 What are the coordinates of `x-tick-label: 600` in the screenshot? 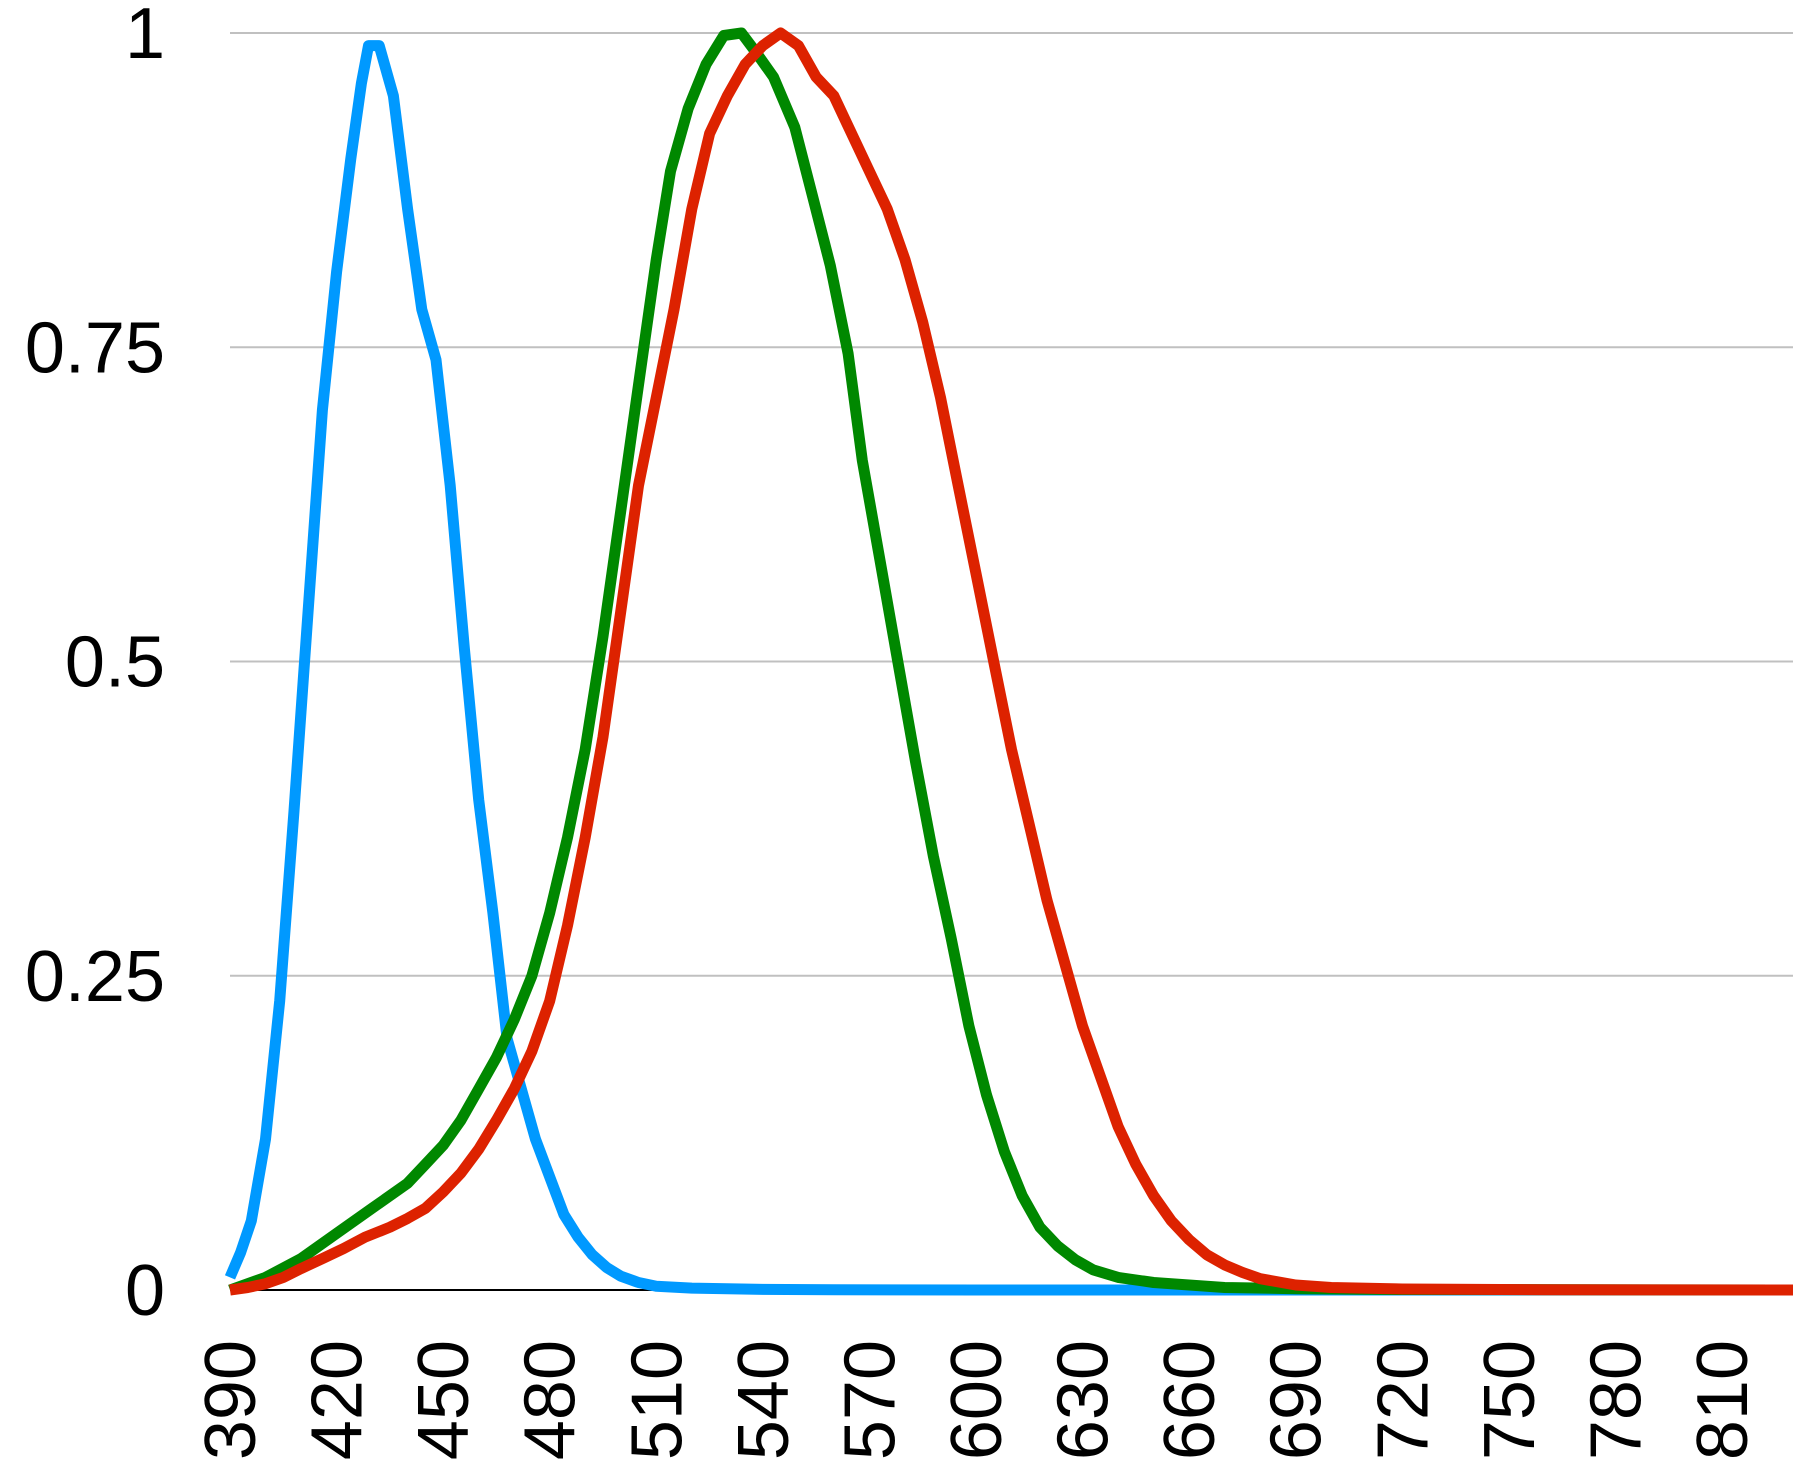 It's located at (977, 1400).